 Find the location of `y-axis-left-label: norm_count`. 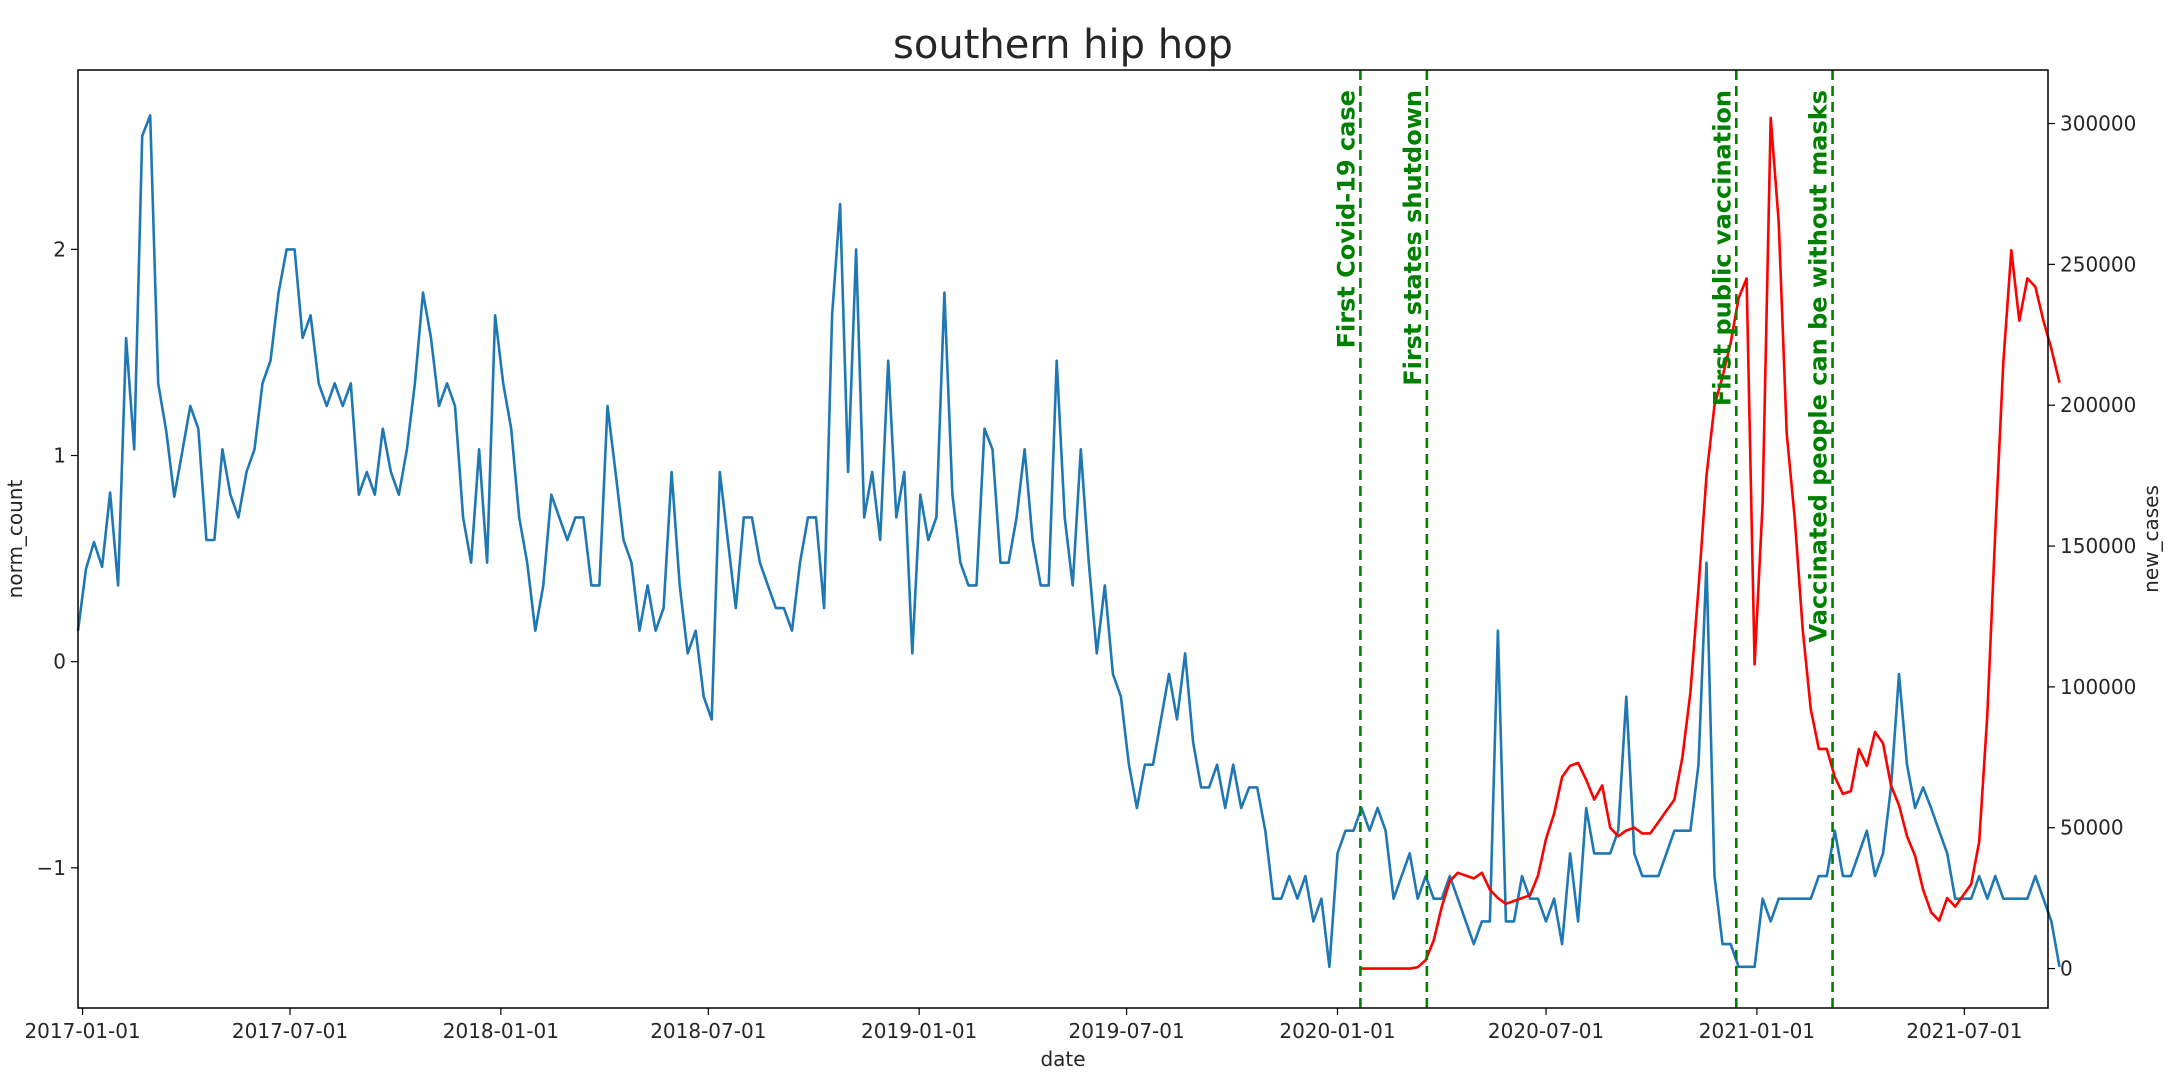

y-axis-left-label: norm_count is located at coordinates (15, 539).